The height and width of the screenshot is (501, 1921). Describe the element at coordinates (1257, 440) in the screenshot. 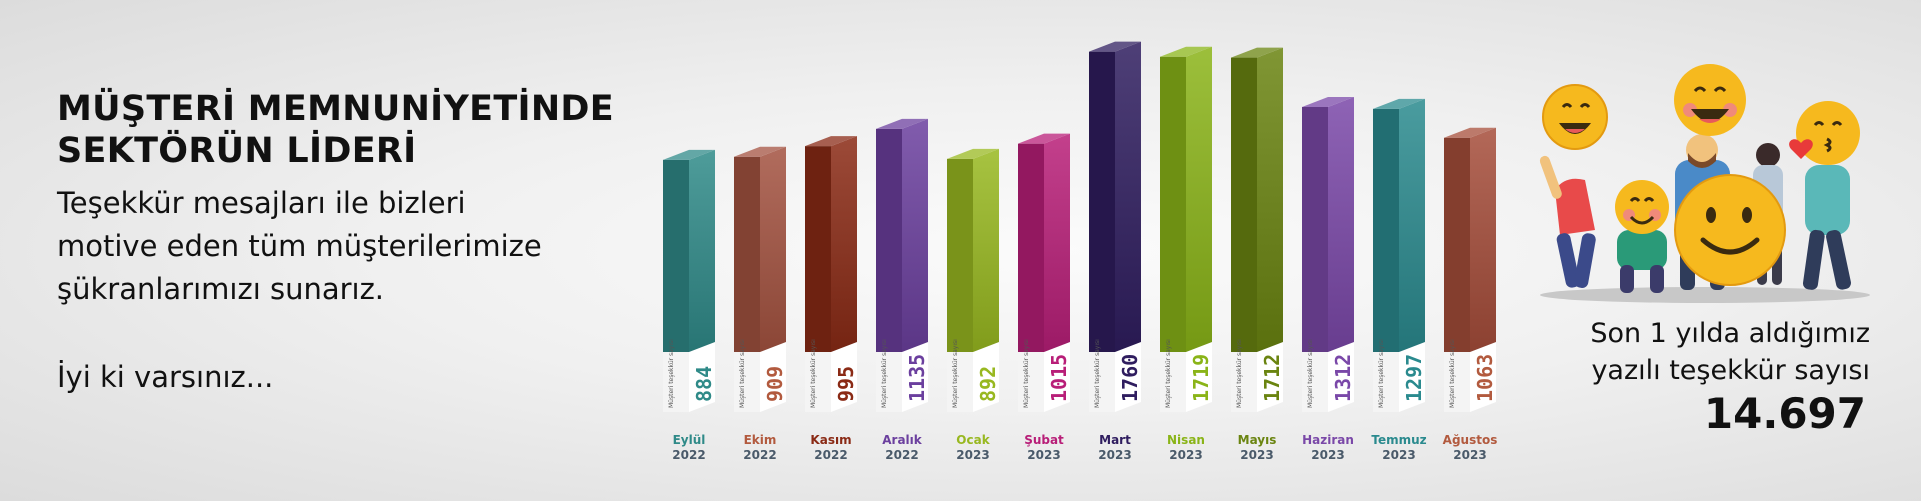

I see `month-label: Mayıs` at that location.